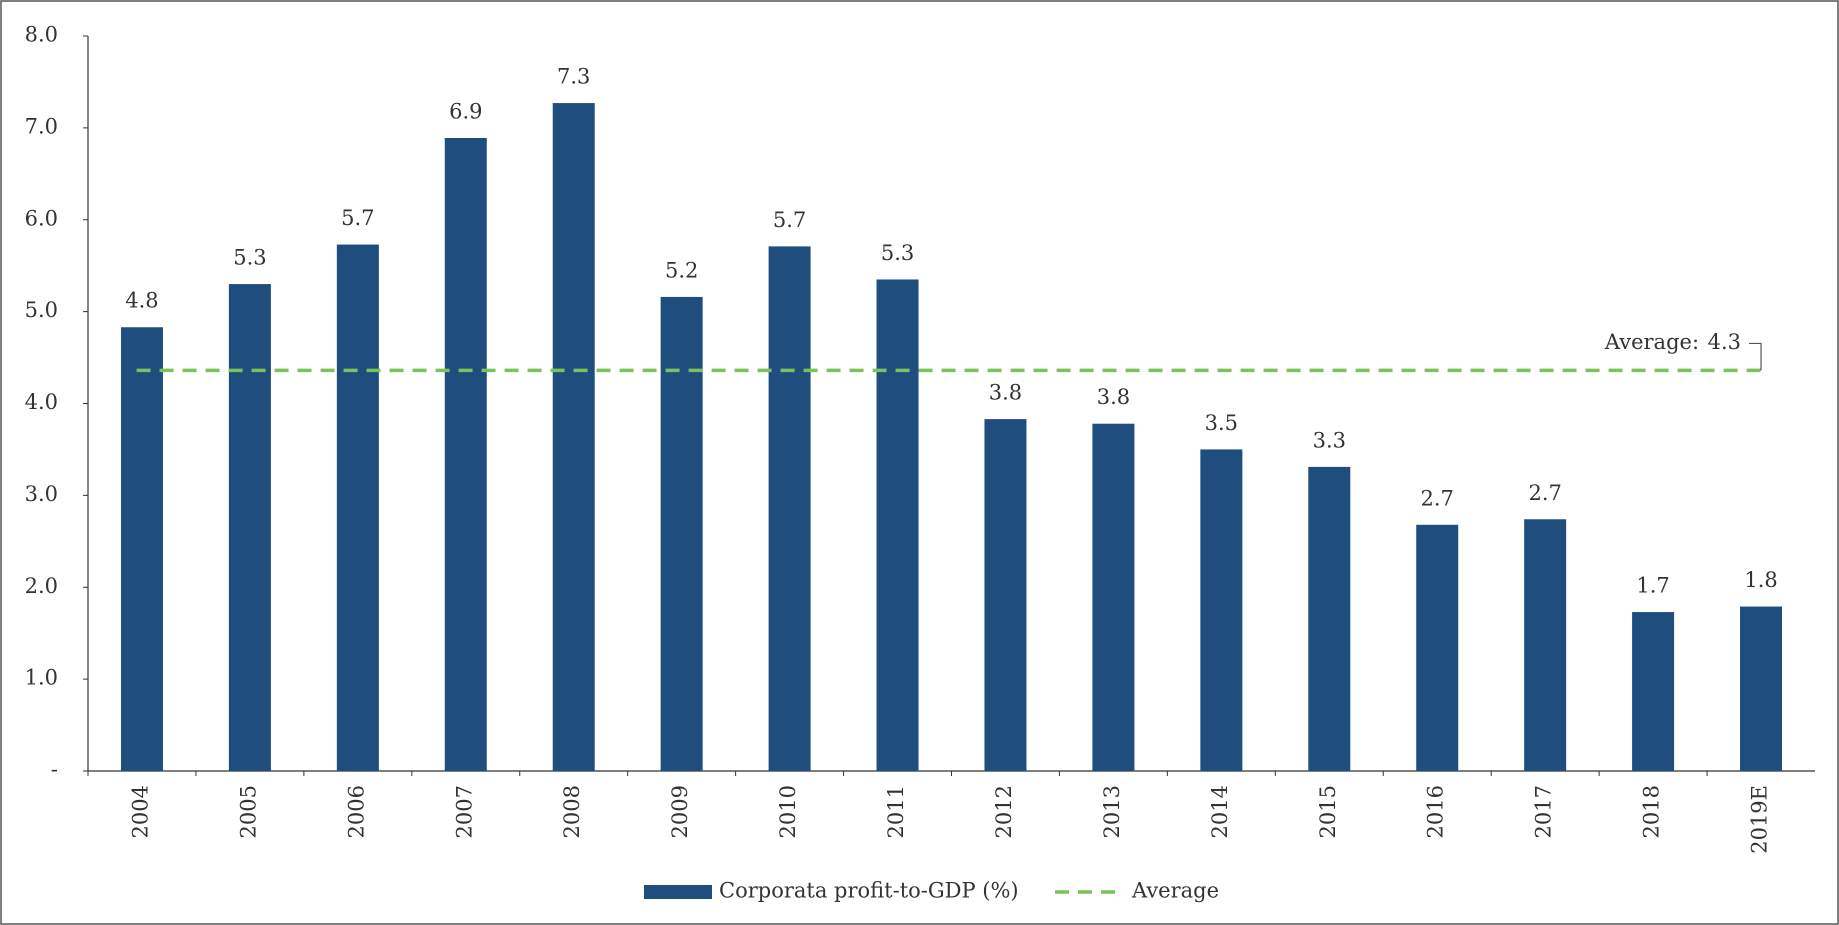  What do you see at coordinates (1760, 819) in the screenshot?
I see `x-tick-label: 2019E` at bounding box center [1760, 819].